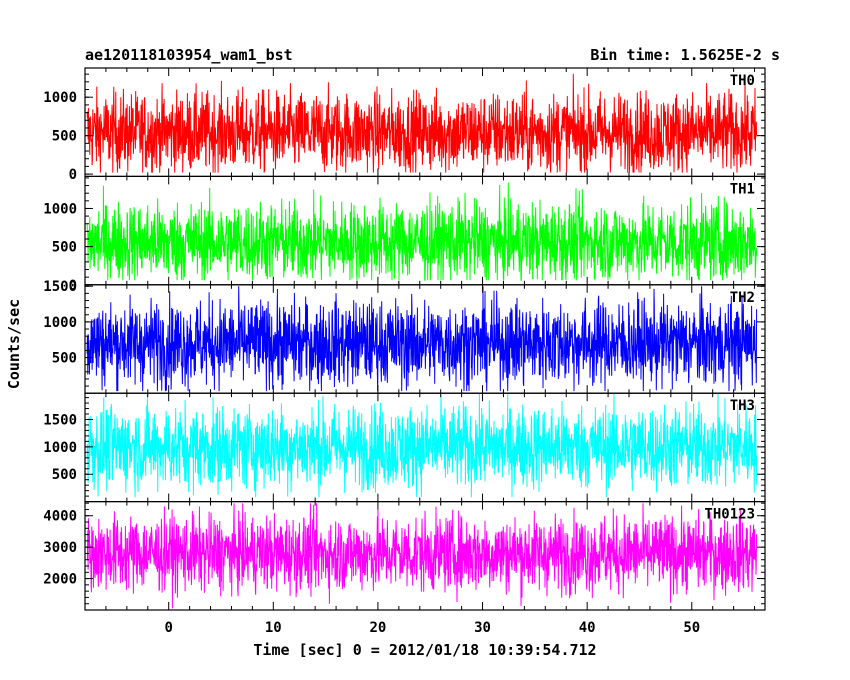  What do you see at coordinates (742, 298) in the screenshot?
I see `panel-label-th2: TH2` at bounding box center [742, 298].